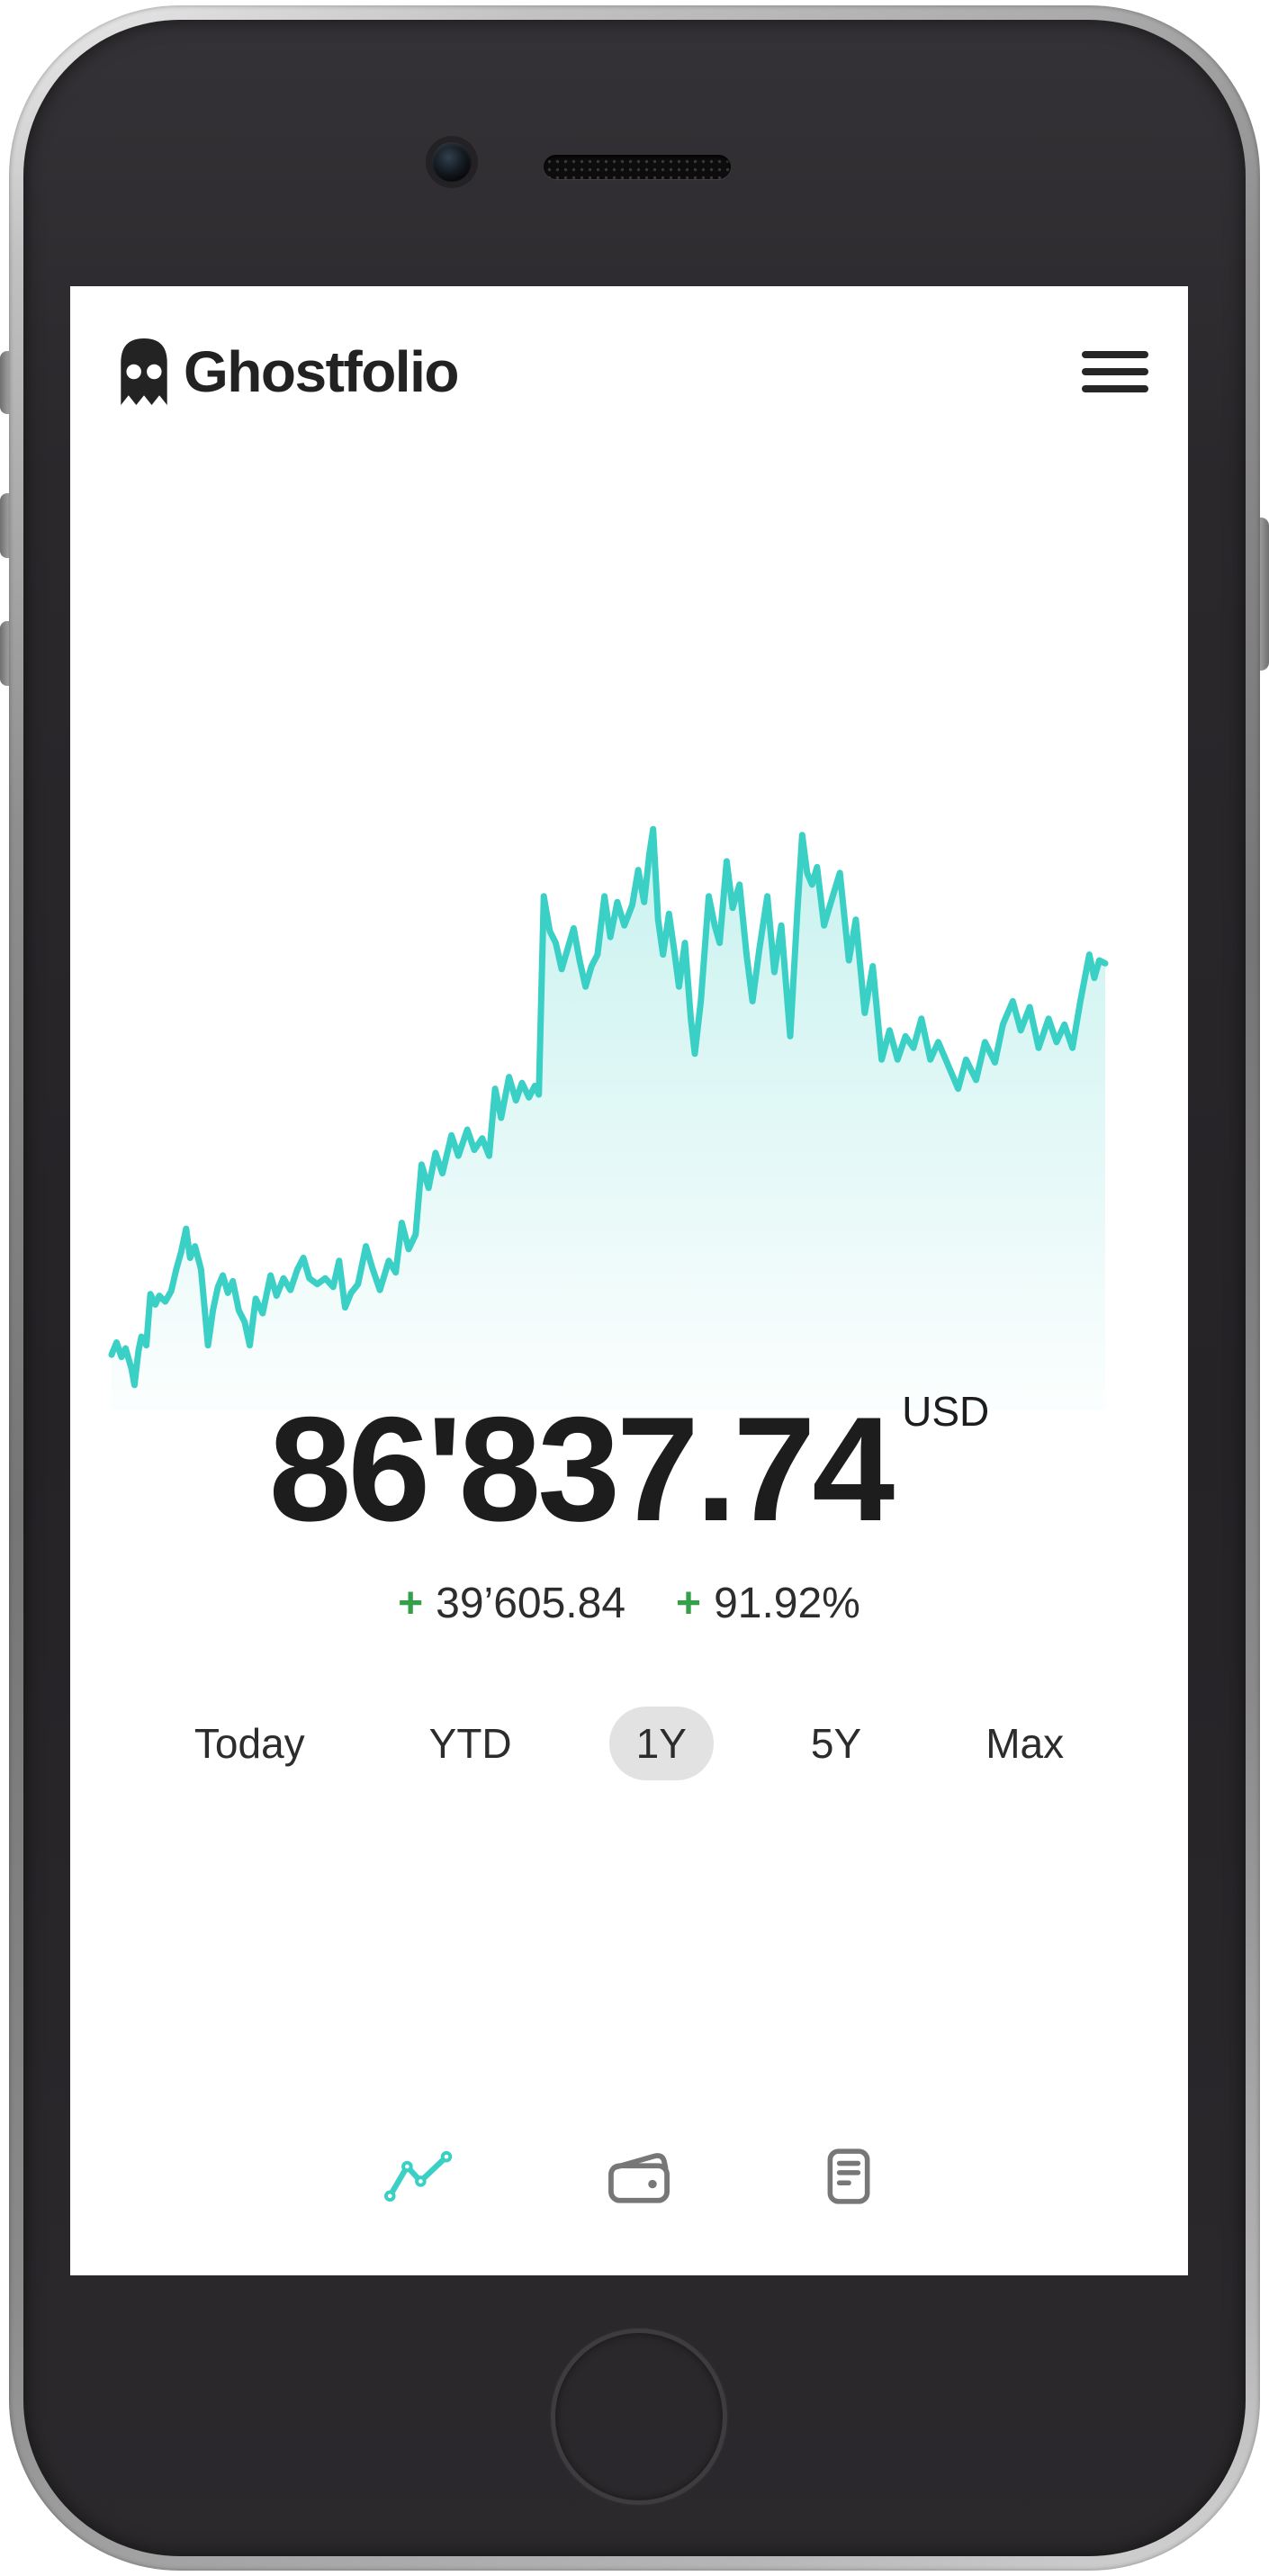 This screenshot has width=1269, height=2576. I want to click on portfolio-total-value: 86'837.74, so click(581, 1469).